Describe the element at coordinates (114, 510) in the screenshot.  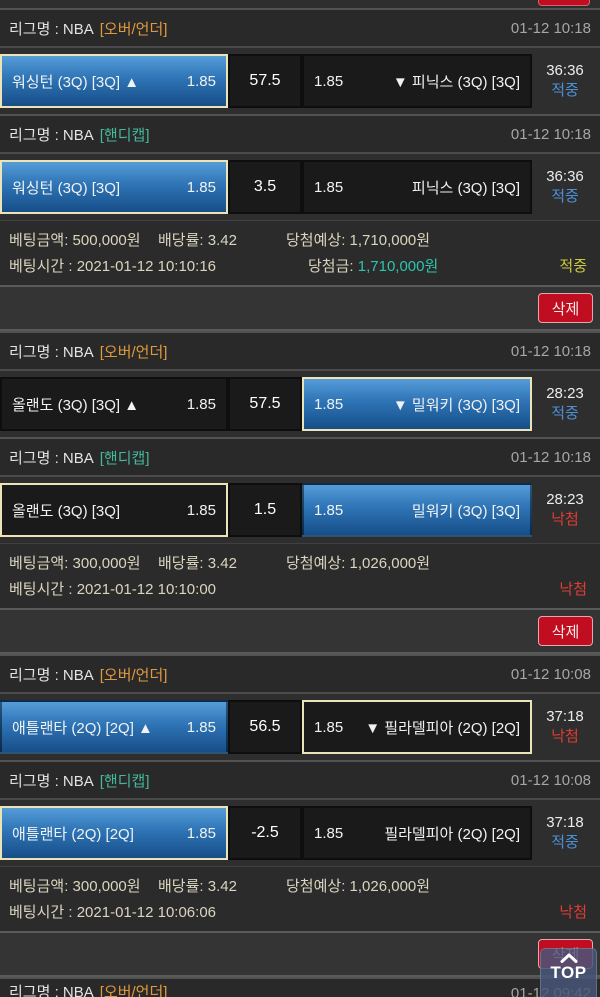
I see `home-selection: 올랜도 (3Q) [3Q] 1.85` at that location.